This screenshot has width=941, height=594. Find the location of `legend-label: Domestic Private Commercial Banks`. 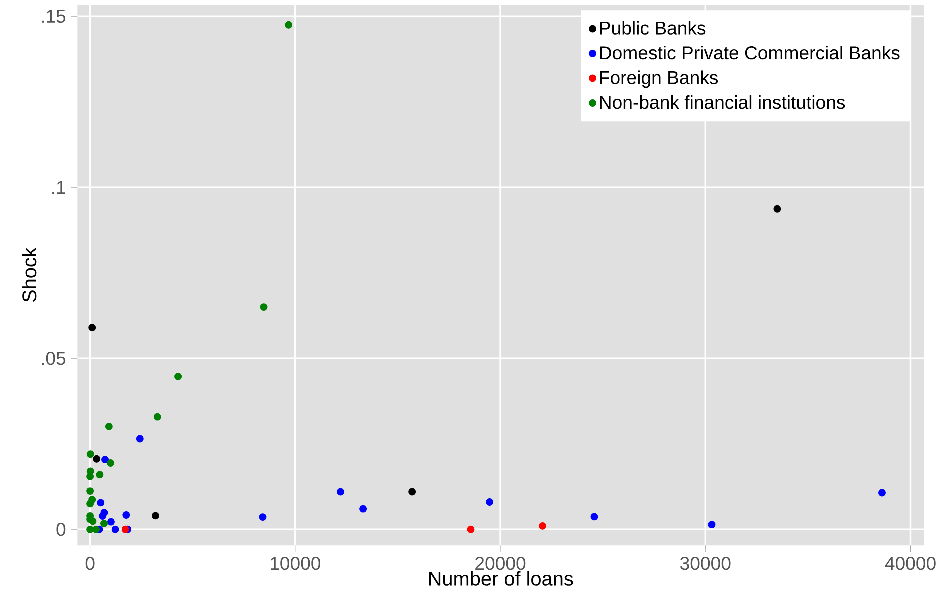

legend-label: Domestic Private Commercial Banks is located at coordinates (750, 53).